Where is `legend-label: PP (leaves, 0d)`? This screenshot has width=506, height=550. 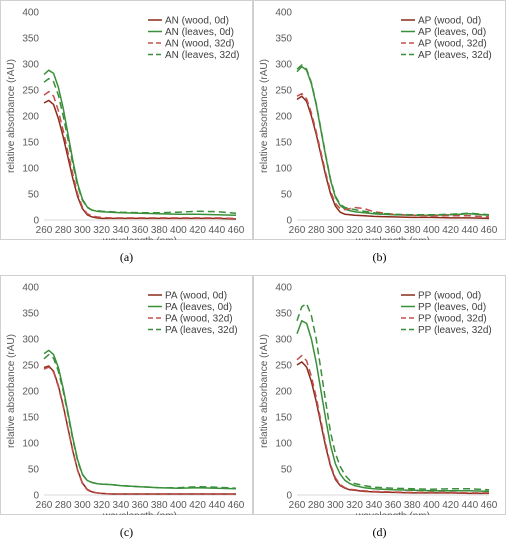 legend-label: PP (leaves, 0d) is located at coordinates (452, 307).